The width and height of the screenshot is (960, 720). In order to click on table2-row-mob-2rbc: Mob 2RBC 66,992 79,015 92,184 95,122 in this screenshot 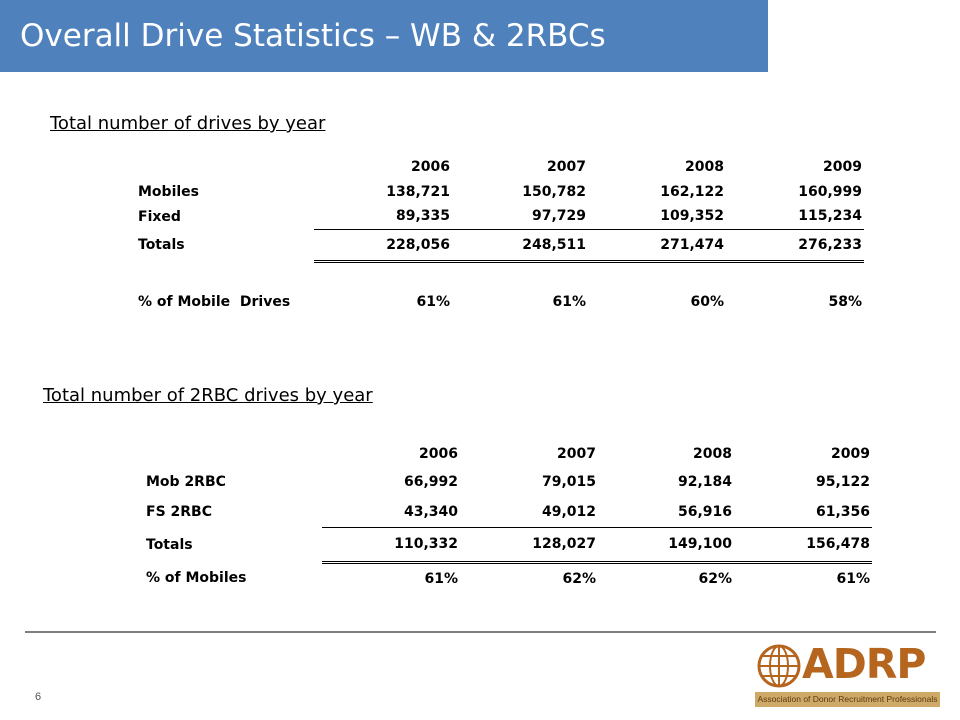, I will do `click(508, 482)`.